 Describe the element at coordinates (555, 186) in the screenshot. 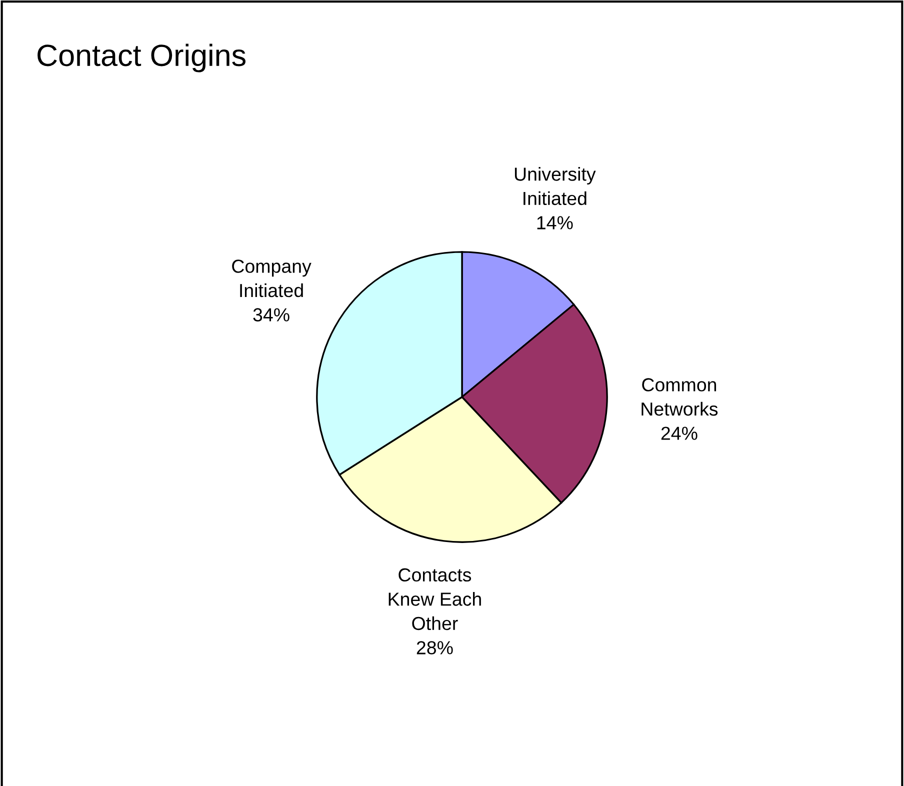

I see `slice-label: University Initiated` at that location.